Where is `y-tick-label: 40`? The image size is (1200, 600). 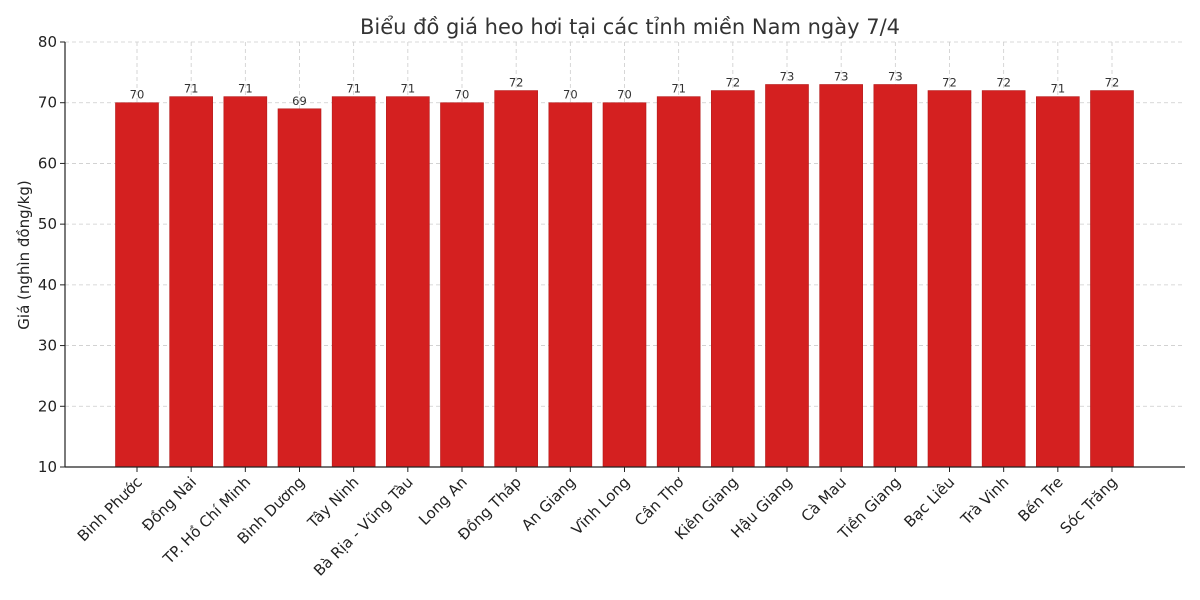
y-tick-label: 40 is located at coordinates (47, 285).